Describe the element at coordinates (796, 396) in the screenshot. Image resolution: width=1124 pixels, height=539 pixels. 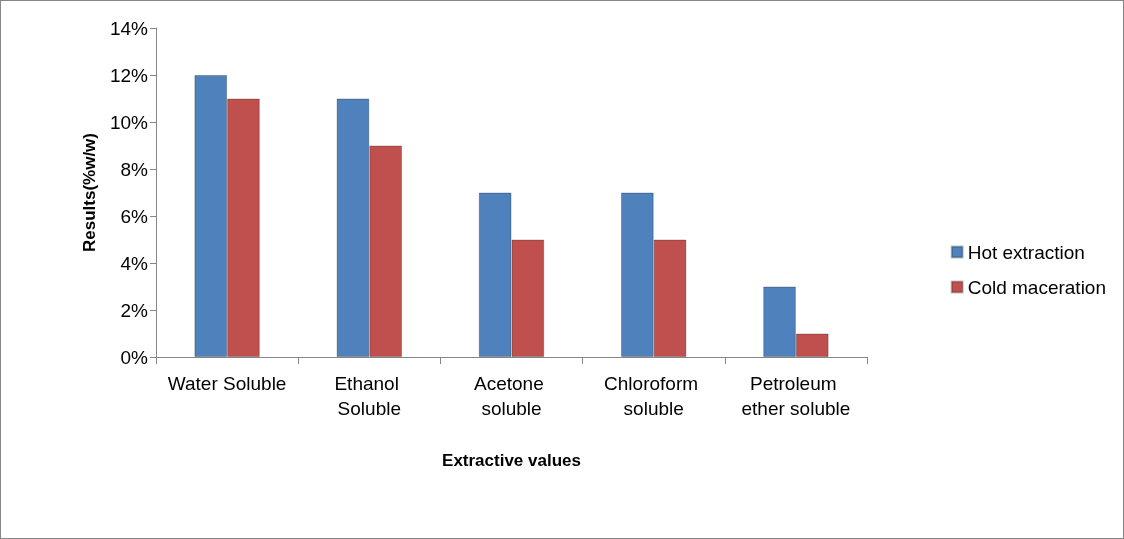
I see `x-tick-label: Petroleum ether soluble` at that location.